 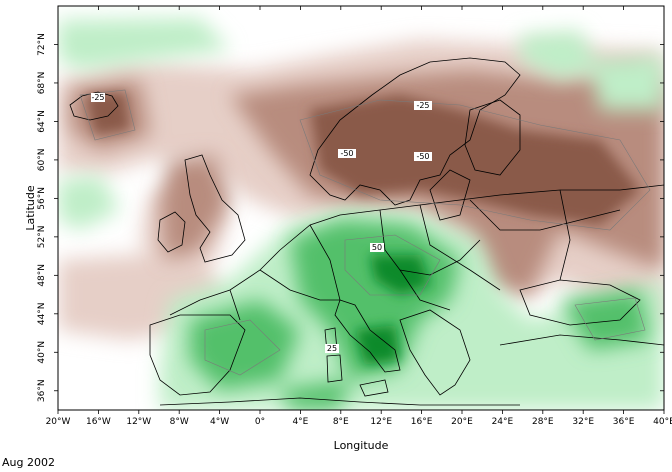 I want to click on y-tick-label: 48°N, so click(x=42, y=275).